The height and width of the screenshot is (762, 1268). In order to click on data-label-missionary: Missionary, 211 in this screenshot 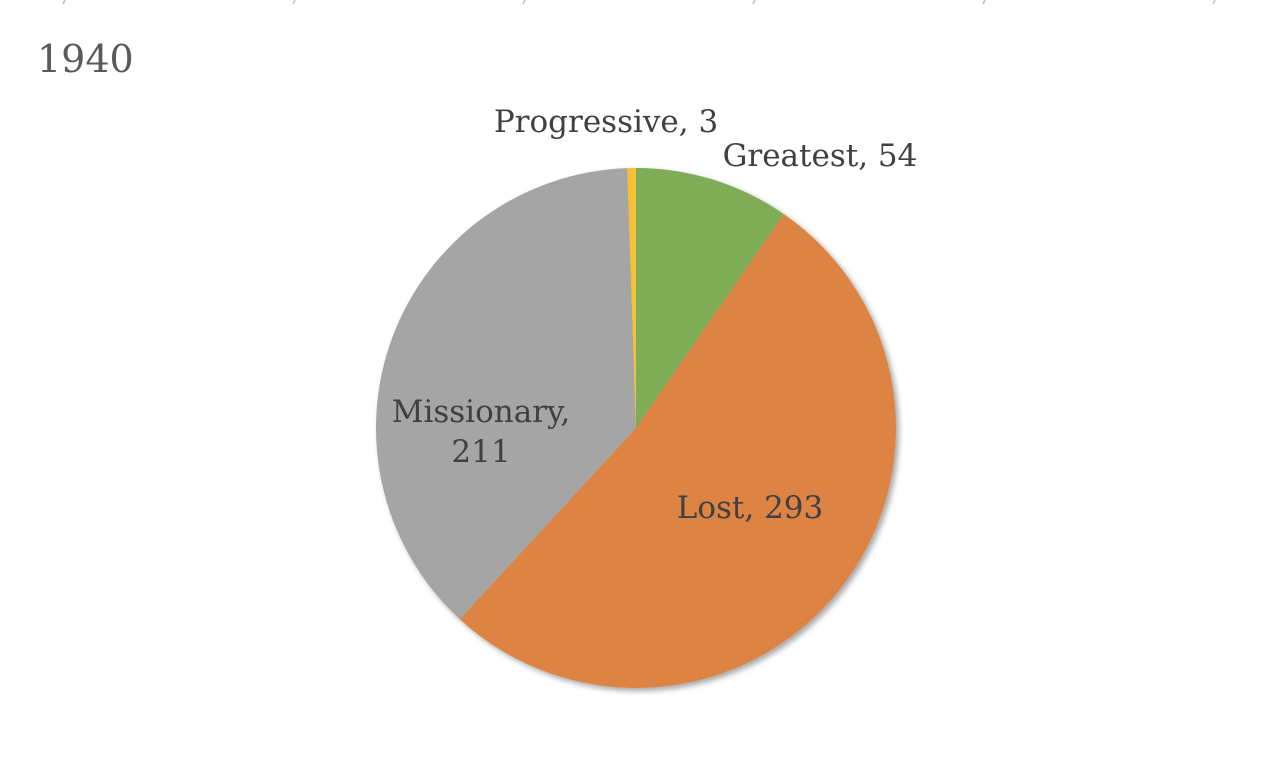, I will do `click(481, 432)`.